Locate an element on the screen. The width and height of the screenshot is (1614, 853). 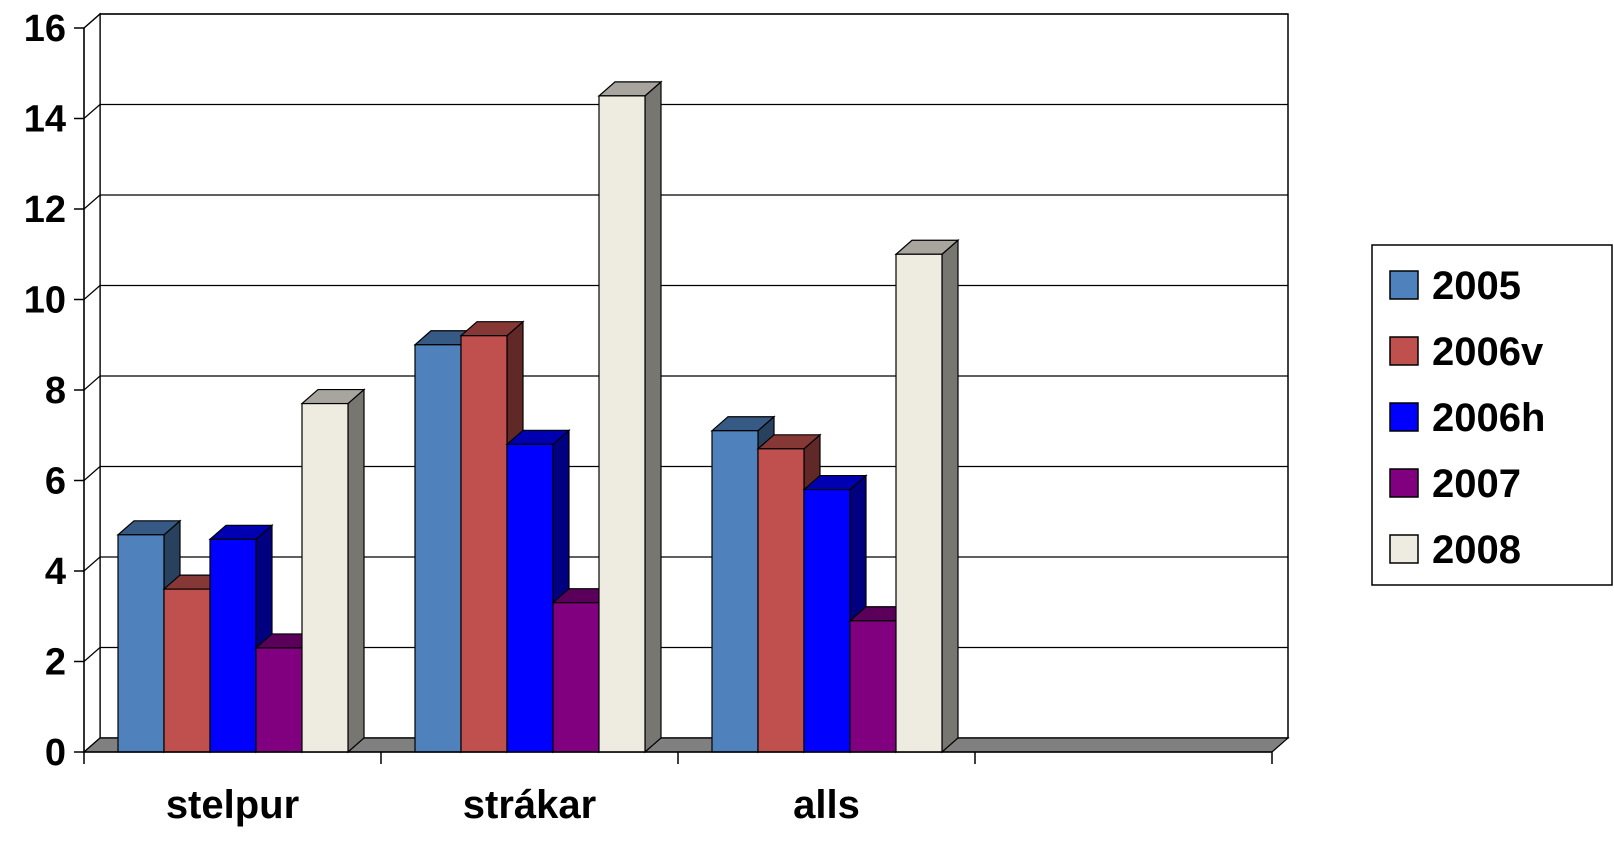
y-tick-label: 14 is located at coordinates (45, 120).